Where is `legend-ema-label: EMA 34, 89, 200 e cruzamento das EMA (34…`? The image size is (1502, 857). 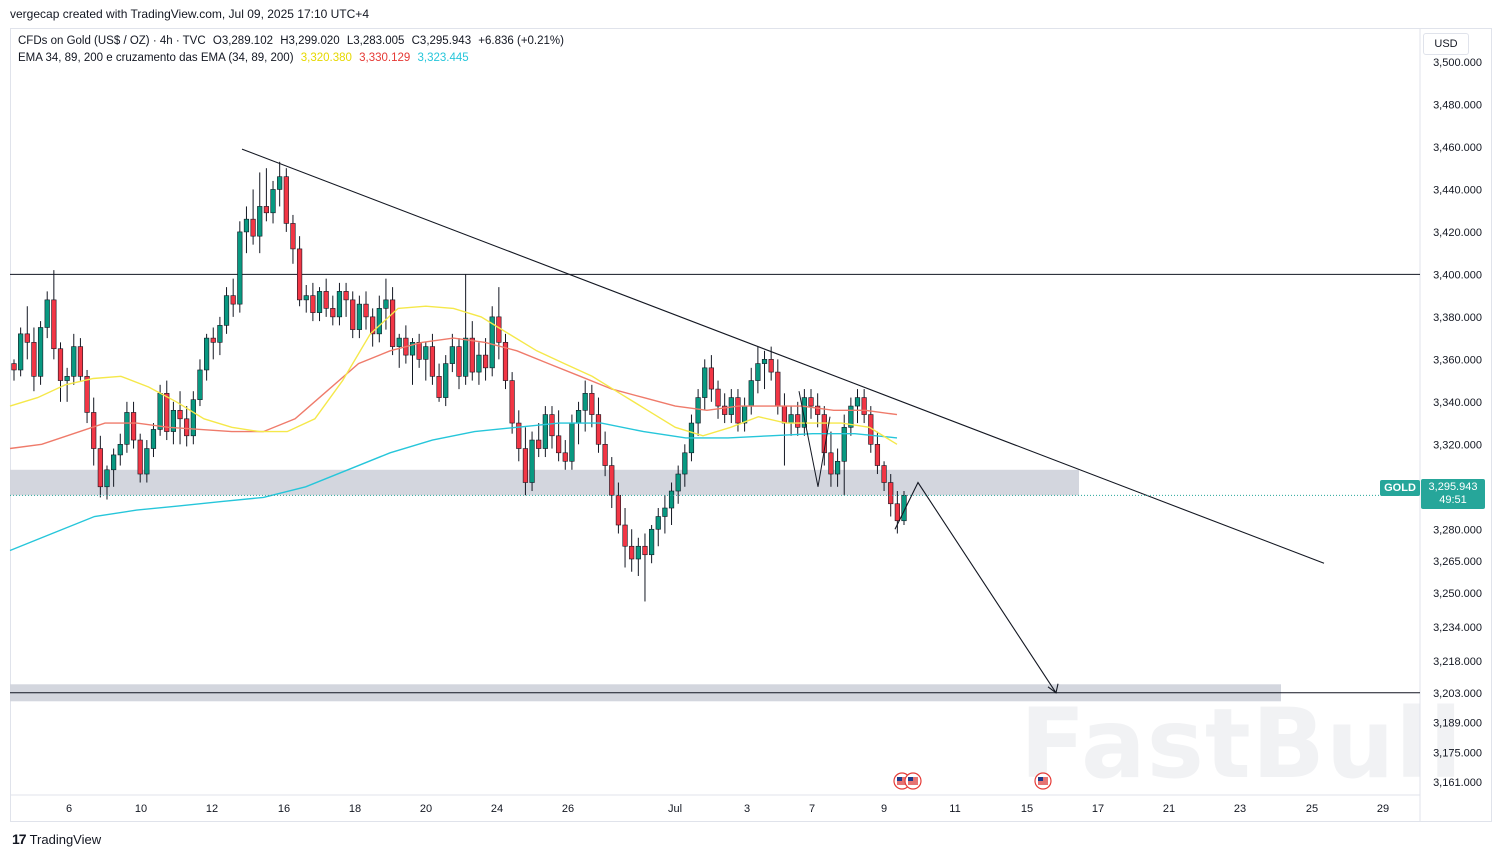
legend-ema-label: EMA 34, 89, 200 e cruzamento das EMA (34… is located at coordinates (156, 58).